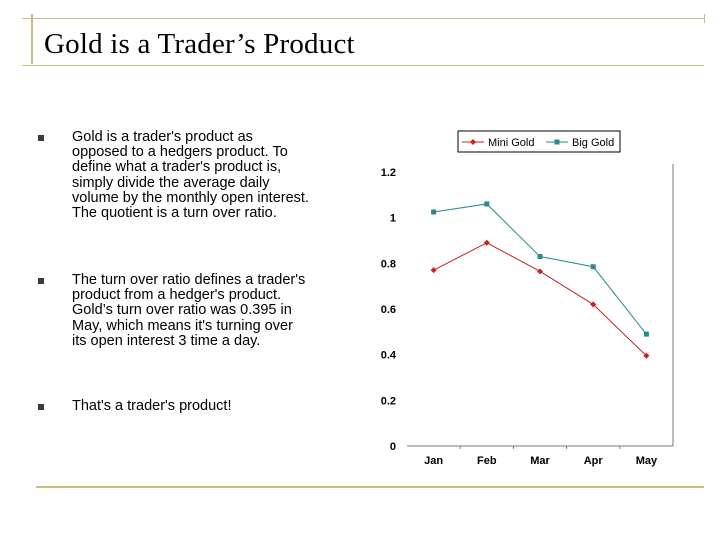  What do you see at coordinates (389, 356) in the screenshot?
I see `y-tick-label: 0.4` at bounding box center [389, 356].